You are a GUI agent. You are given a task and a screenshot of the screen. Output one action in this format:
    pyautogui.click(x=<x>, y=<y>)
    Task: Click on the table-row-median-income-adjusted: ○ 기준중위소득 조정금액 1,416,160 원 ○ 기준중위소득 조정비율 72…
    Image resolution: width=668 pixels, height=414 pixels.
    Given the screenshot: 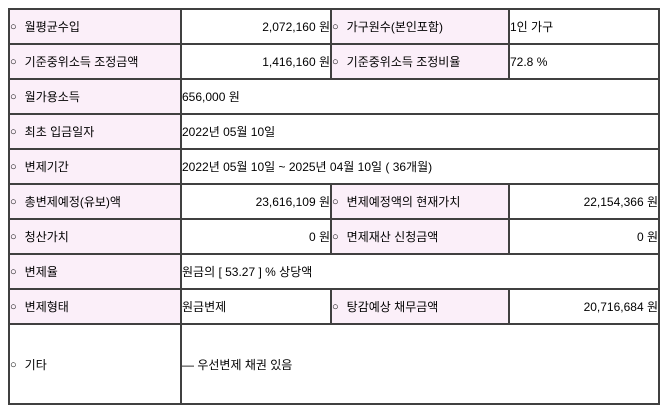 What is the action you would take?
    pyautogui.click(x=334, y=61)
    